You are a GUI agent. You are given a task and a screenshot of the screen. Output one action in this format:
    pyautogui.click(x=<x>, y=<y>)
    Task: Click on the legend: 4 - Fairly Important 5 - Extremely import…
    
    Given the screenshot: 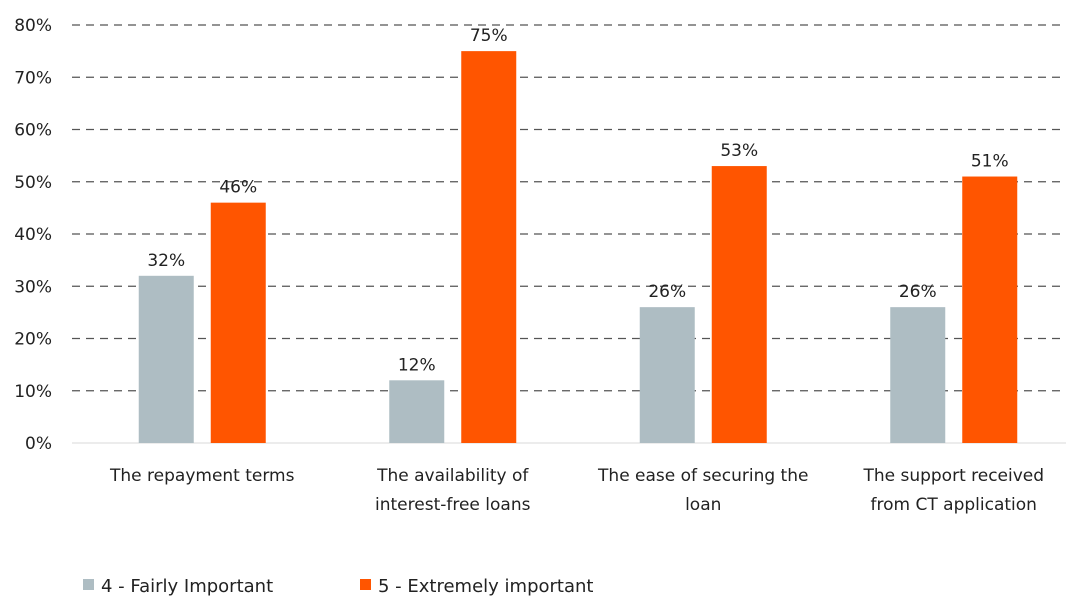 What is the action you would take?
    pyautogui.click(x=338, y=586)
    